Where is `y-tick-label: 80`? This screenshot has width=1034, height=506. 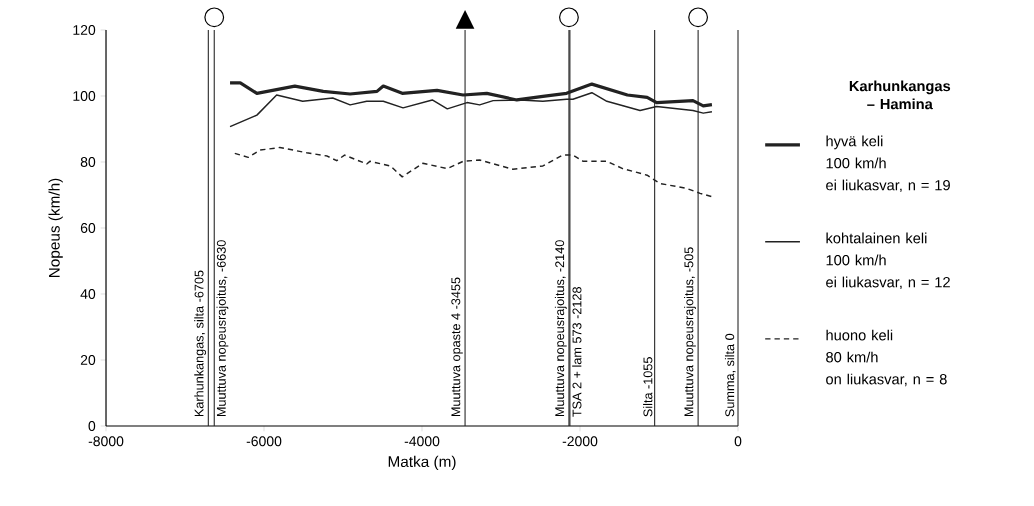 y-tick-label: 80 is located at coordinates (88, 162).